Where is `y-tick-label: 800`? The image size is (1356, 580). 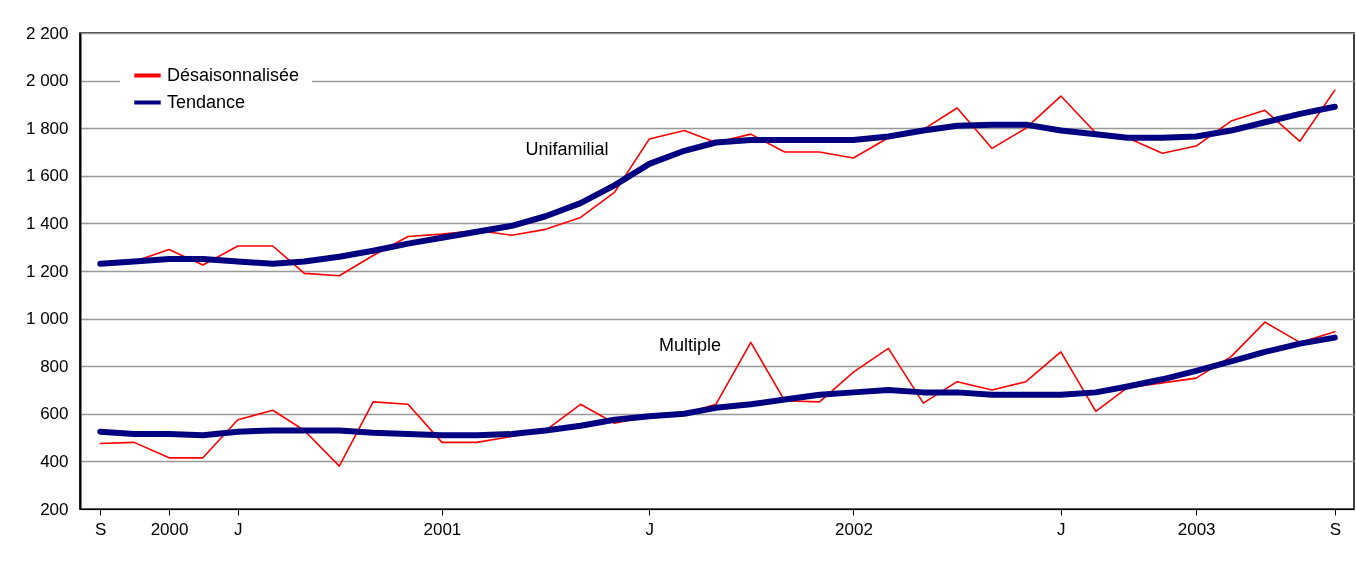
y-tick-label: 800 is located at coordinates (54, 366).